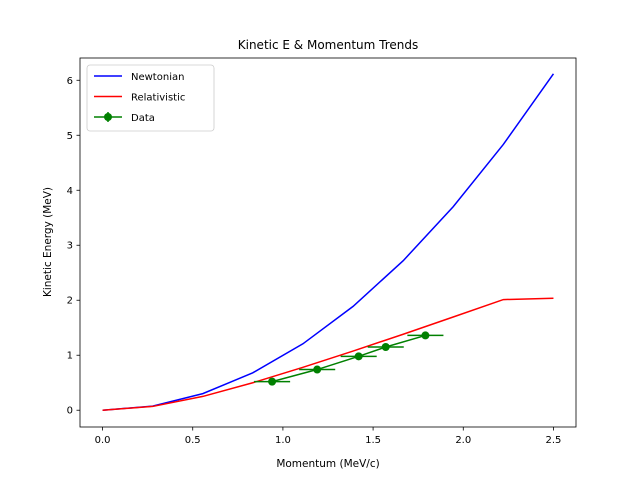 The height and width of the screenshot is (480, 640). Describe the element at coordinates (463, 440) in the screenshot. I see `x-tick-label: 2.0` at that location.